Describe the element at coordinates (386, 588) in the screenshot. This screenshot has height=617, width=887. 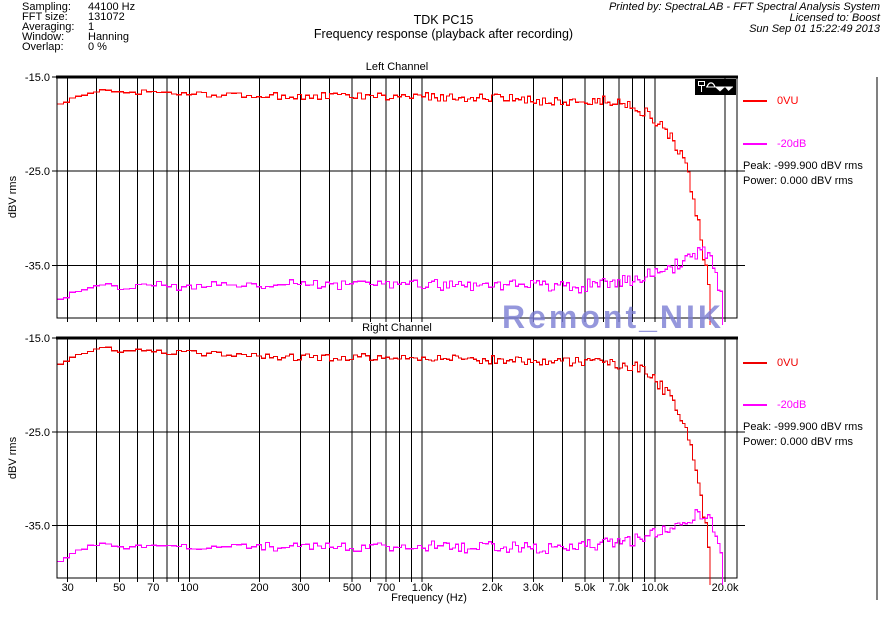
I see `svg-text: 700` at that location.